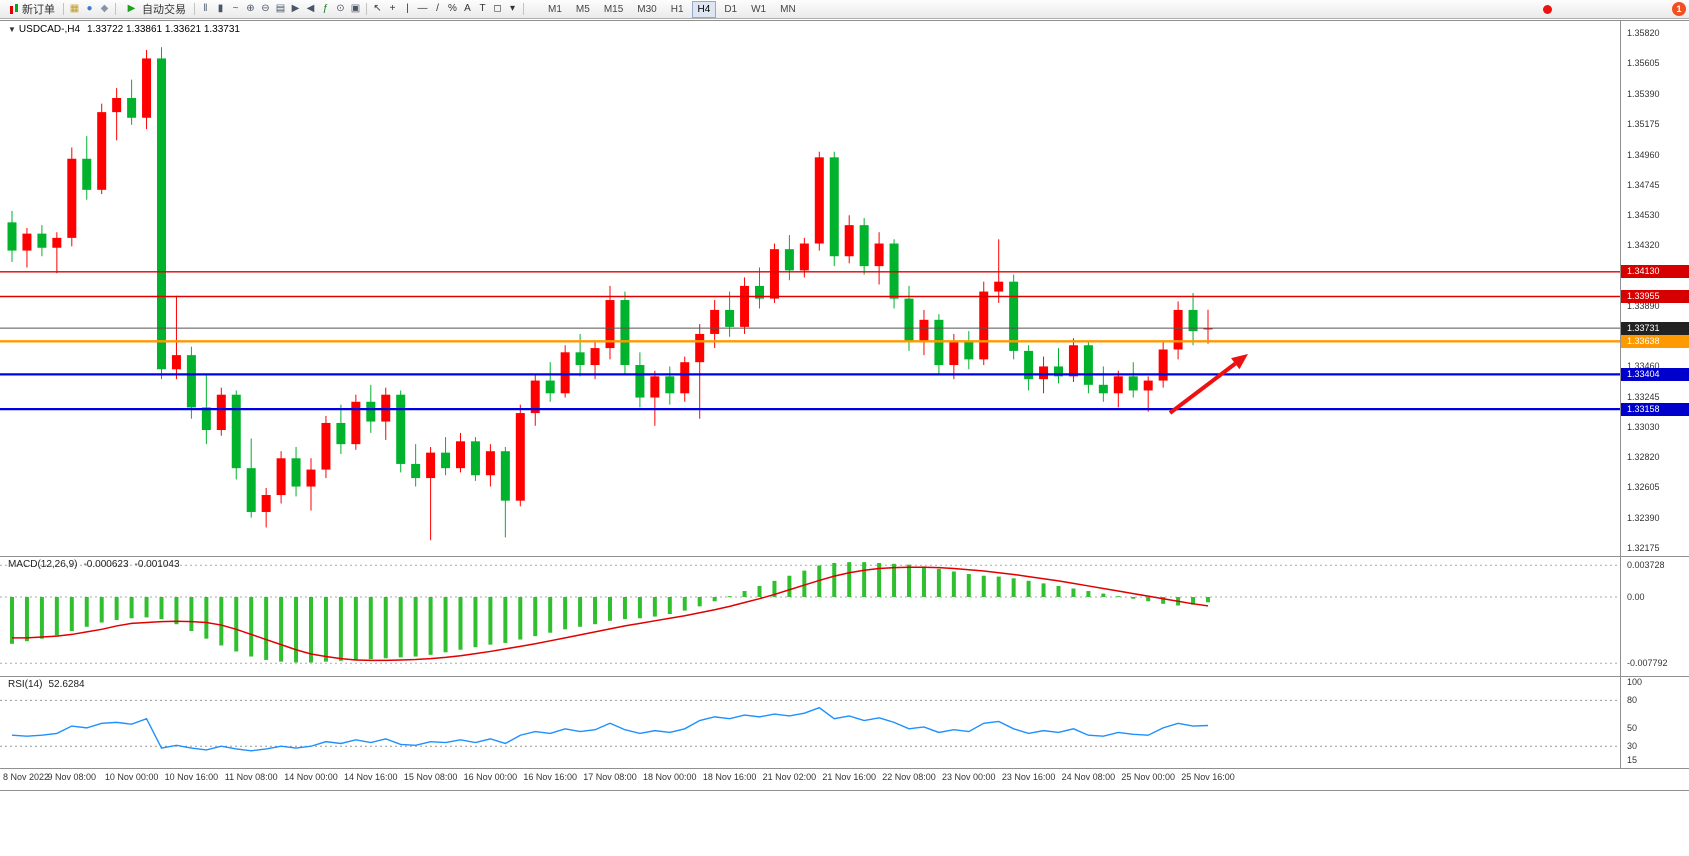 This screenshot has height=856, width=1689. What do you see at coordinates (1632, 727) in the screenshot?
I see `rsi-scale-label: 50` at bounding box center [1632, 727].